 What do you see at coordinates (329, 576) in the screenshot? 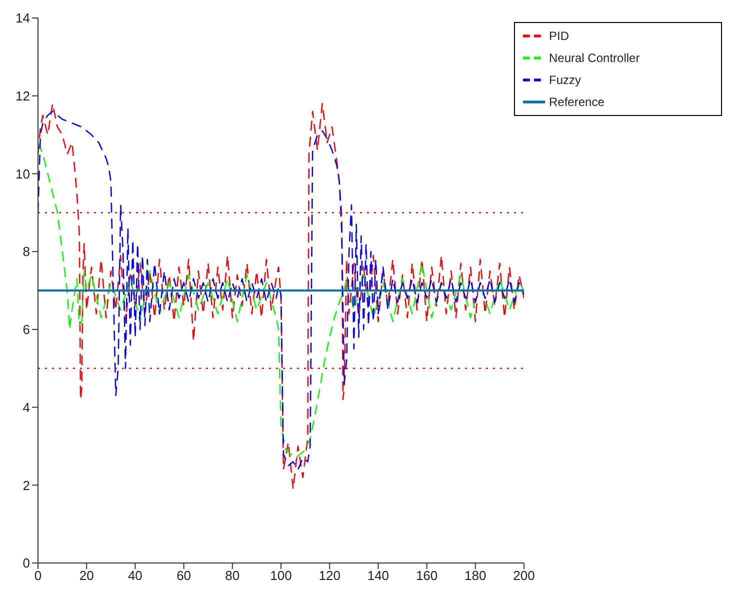
I see `x-tick-label: 120` at bounding box center [329, 576].